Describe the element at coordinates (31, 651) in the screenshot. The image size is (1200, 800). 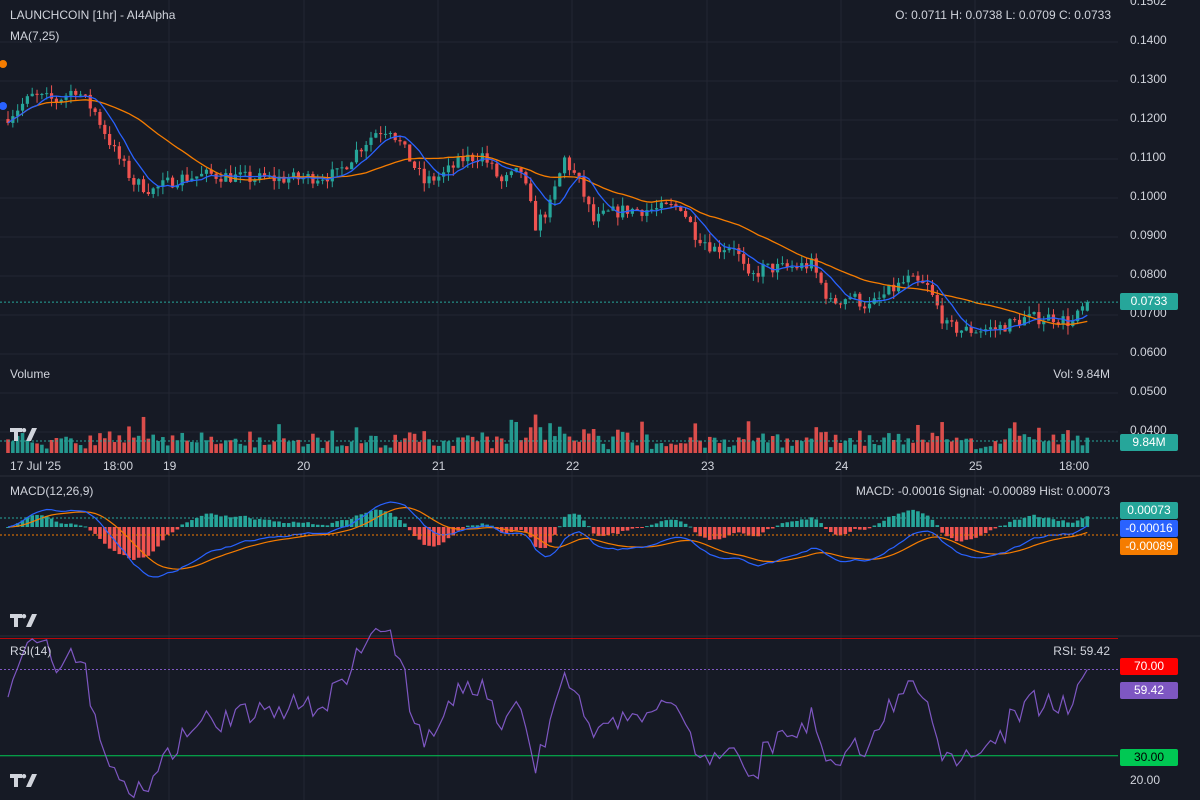
I see `rsi-title: RSI(14)` at that location.